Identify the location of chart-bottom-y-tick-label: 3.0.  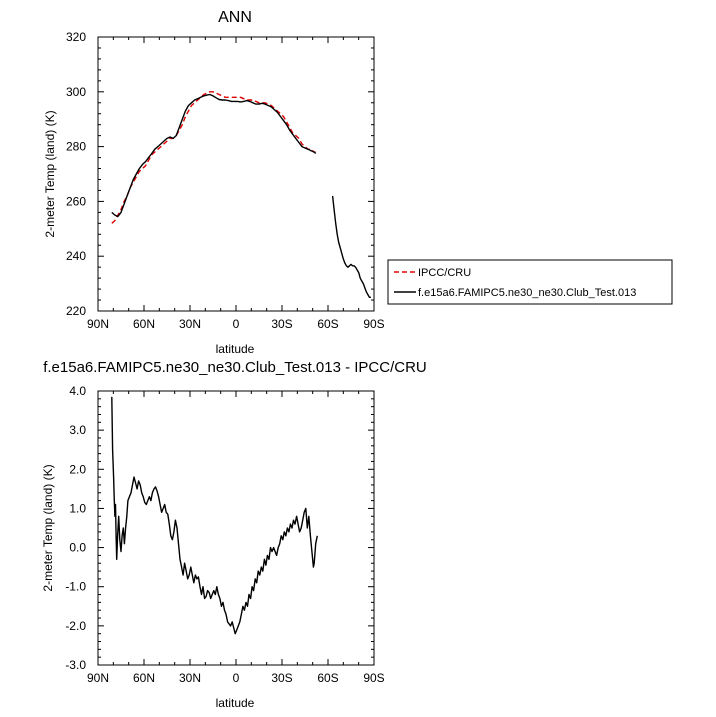
(77, 430).